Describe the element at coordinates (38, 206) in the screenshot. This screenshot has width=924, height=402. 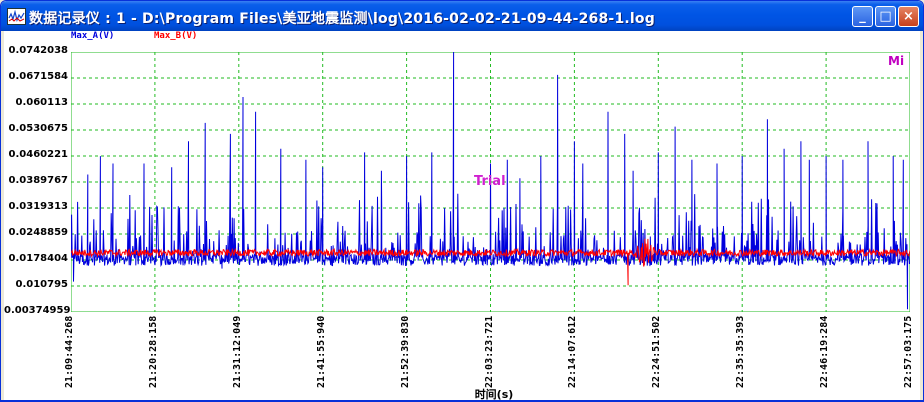
I see `y-tick-label: 0.0319313` at that location.